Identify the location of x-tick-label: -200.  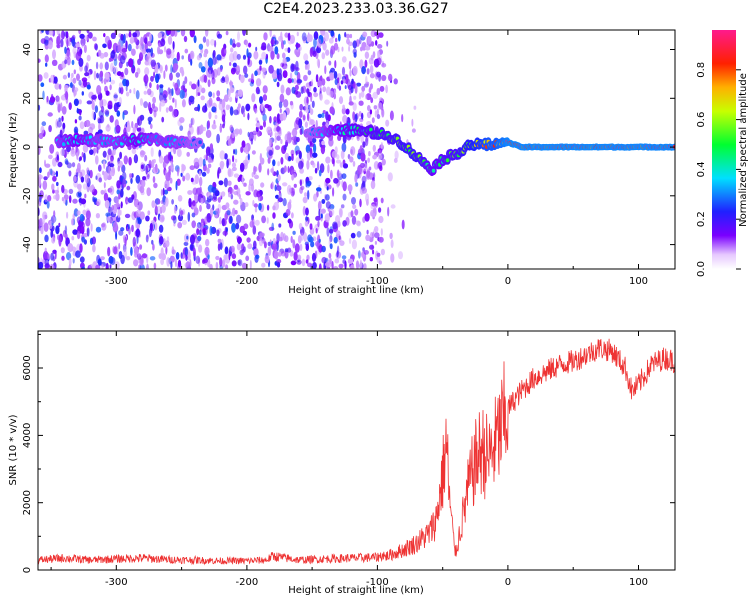
(247, 582).